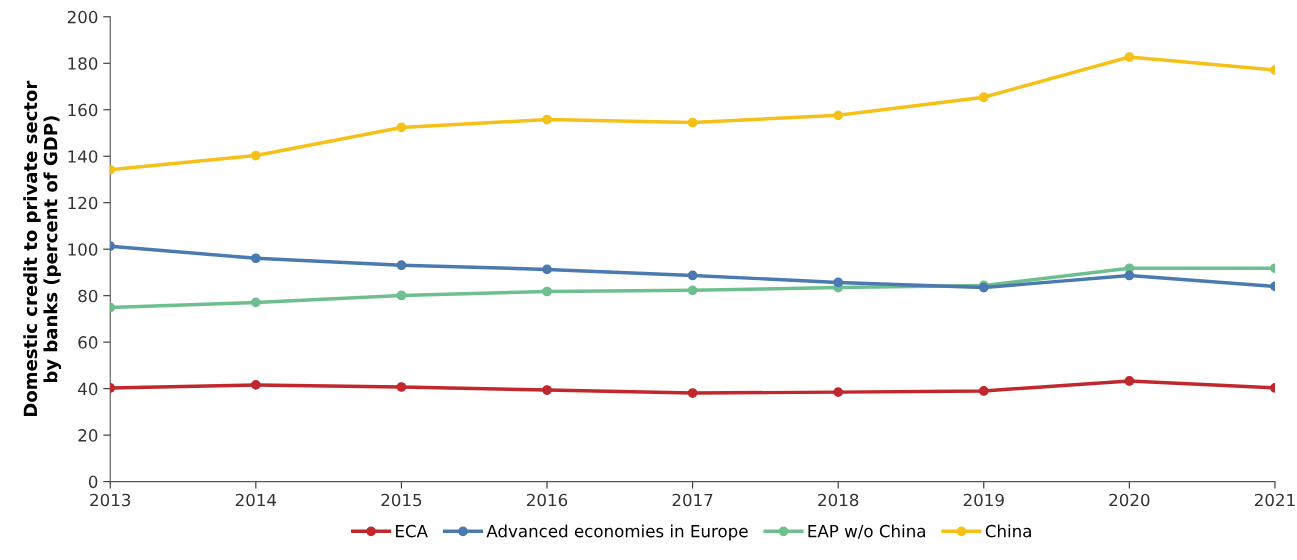 Image resolution: width=1297 pixels, height=560 pixels. I want to click on y-tick-label: 100, so click(83, 249).